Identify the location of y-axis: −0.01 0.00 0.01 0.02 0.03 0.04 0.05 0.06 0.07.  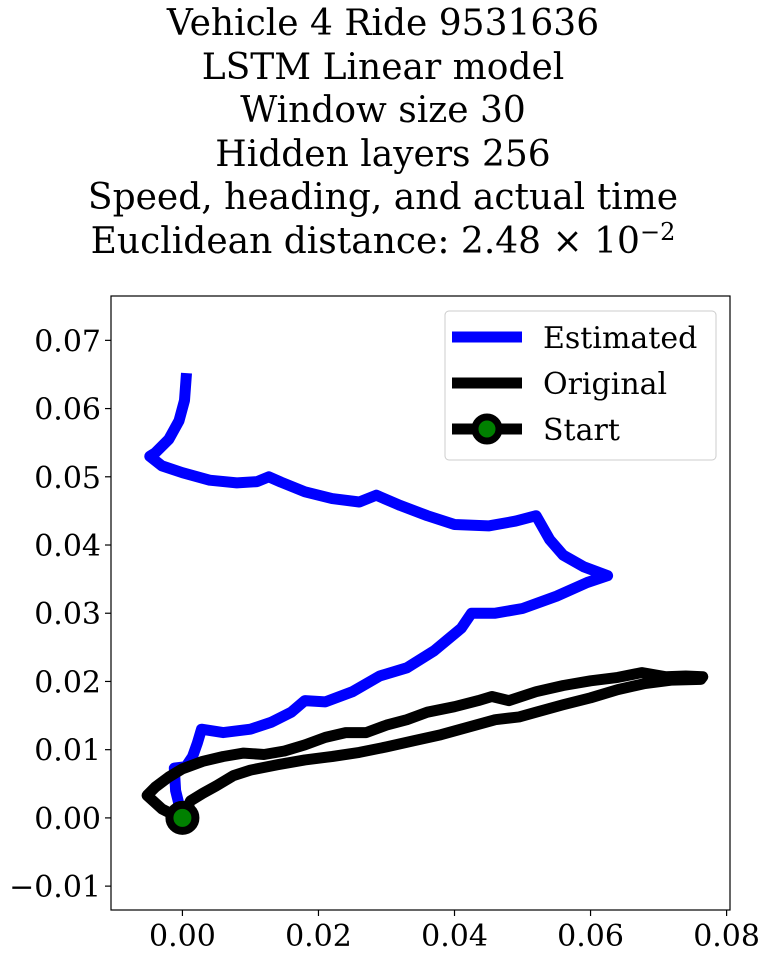
(60, 614).